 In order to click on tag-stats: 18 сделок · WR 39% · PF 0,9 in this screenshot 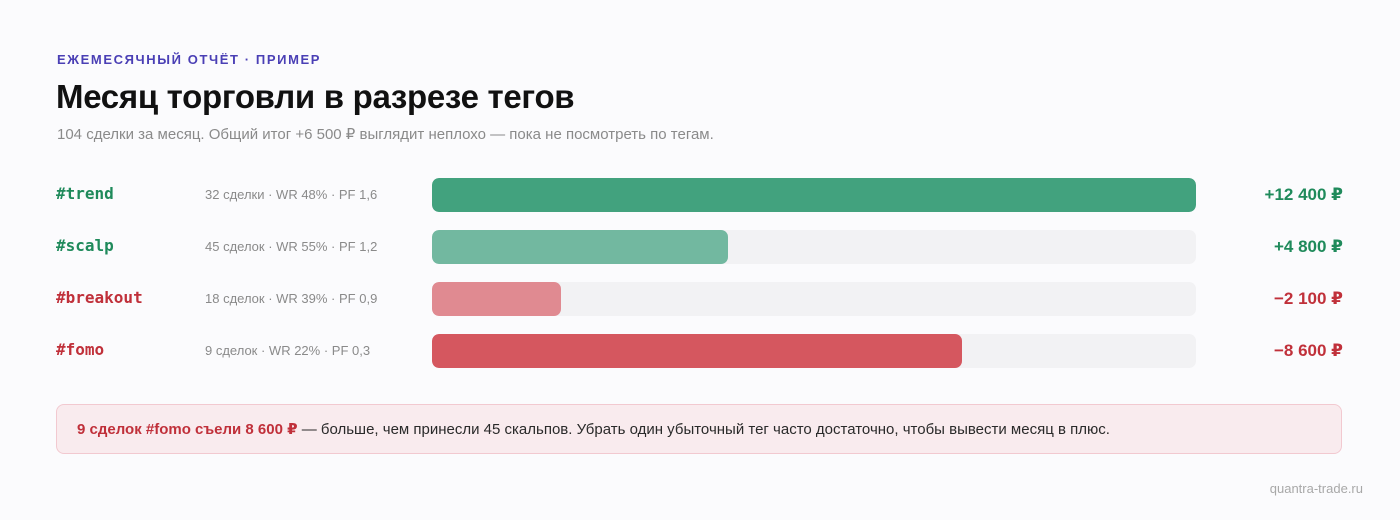, I will do `click(291, 298)`.